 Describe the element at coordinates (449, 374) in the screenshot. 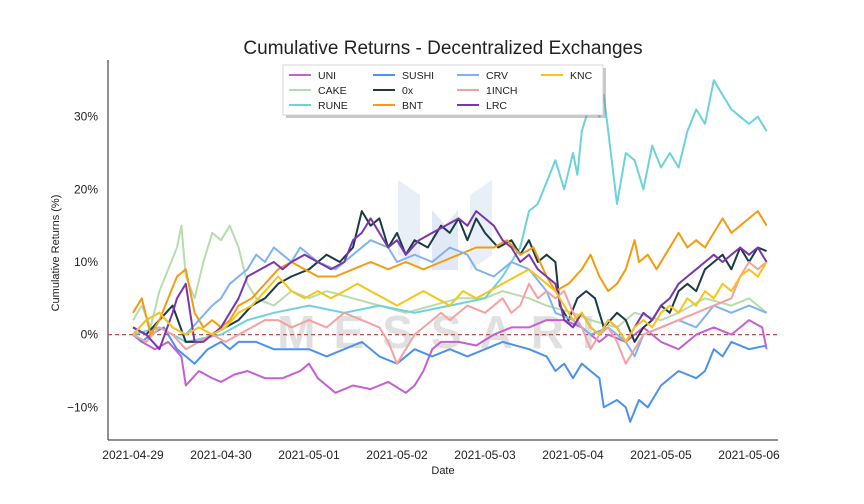

I see `series-line-sushi` at that location.